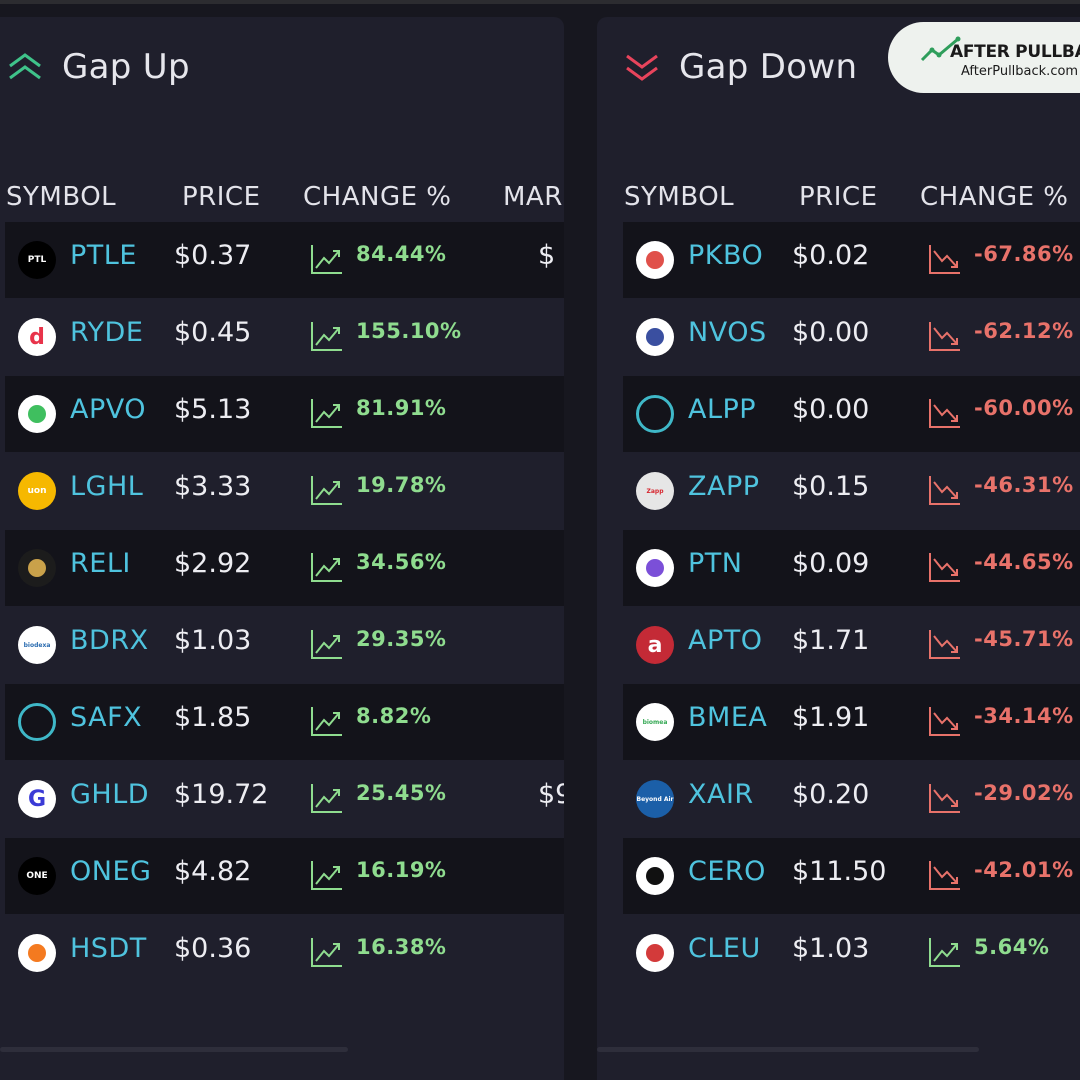 The width and height of the screenshot is (1080, 1080). Describe the element at coordinates (284, 260) in the screenshot. I see `table-row: PTL PTLE $0.37 84.44% $` at that location.